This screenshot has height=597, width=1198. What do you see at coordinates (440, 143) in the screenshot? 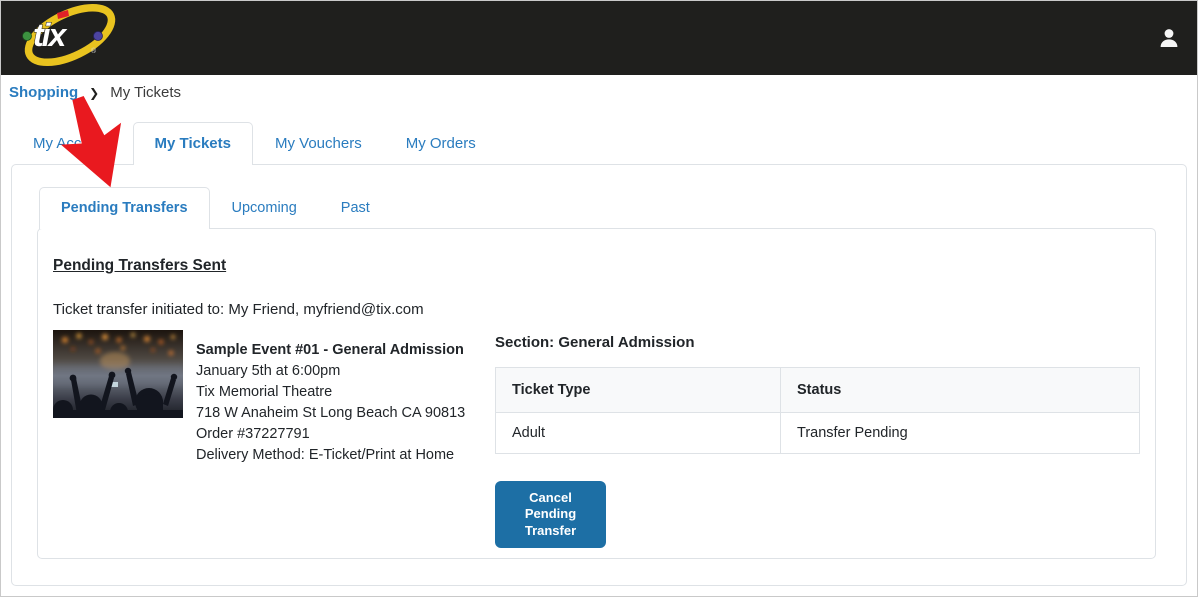
I see `tab-my-orders: My Orders` at bounding box center [440, 143].